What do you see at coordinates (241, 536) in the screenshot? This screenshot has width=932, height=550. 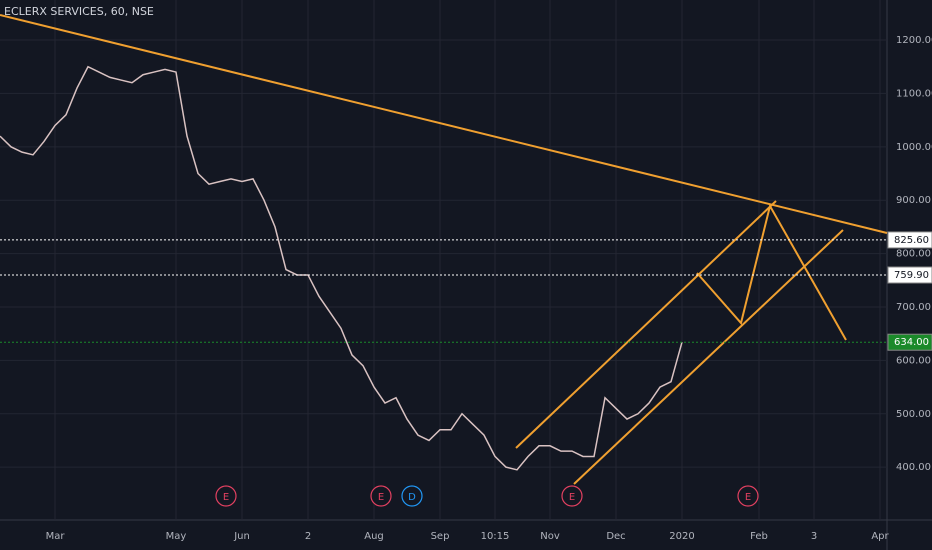 I see `x-tick-label: Jun` at bounding box center [241, 536].